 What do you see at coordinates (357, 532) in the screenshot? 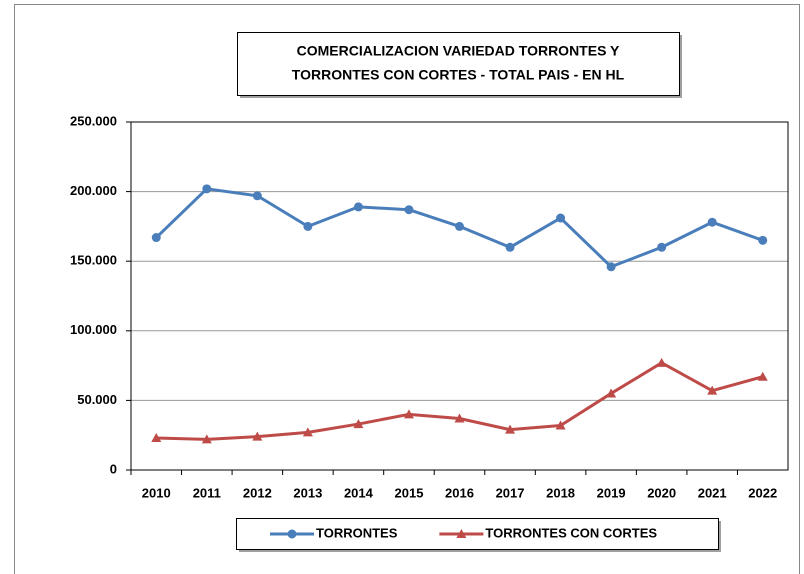
I see `legend-label: TORRONTES` at bounding box center [357, 532].